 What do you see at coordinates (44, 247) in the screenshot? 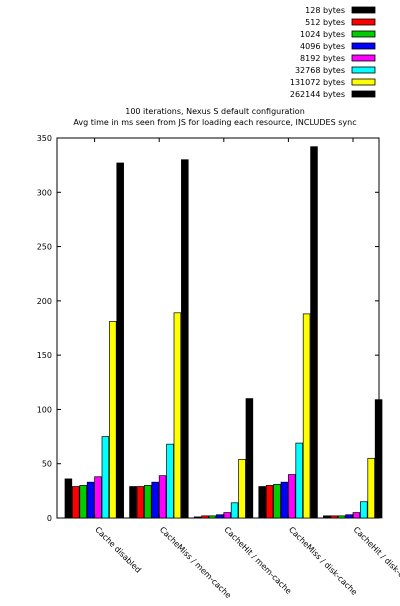
I see `y-tick-label: 250` at bounding box center [44, 247].